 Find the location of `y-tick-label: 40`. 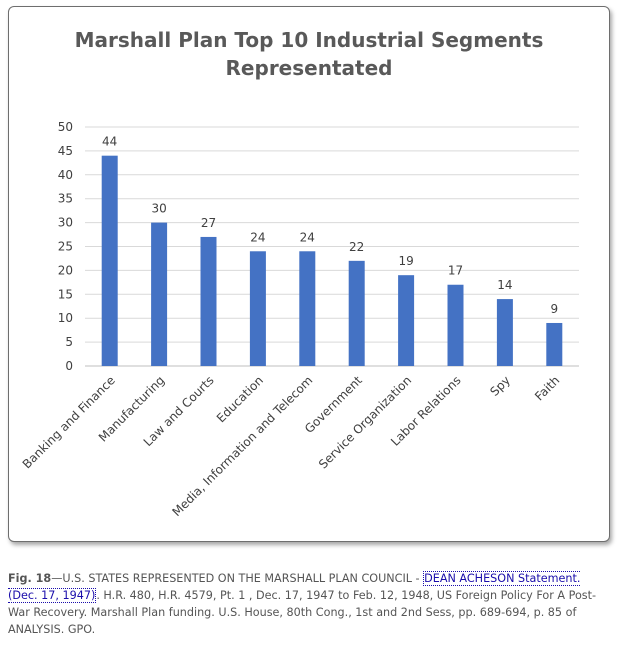

y-tick-label: 40 is located at coordinates (65, 175).